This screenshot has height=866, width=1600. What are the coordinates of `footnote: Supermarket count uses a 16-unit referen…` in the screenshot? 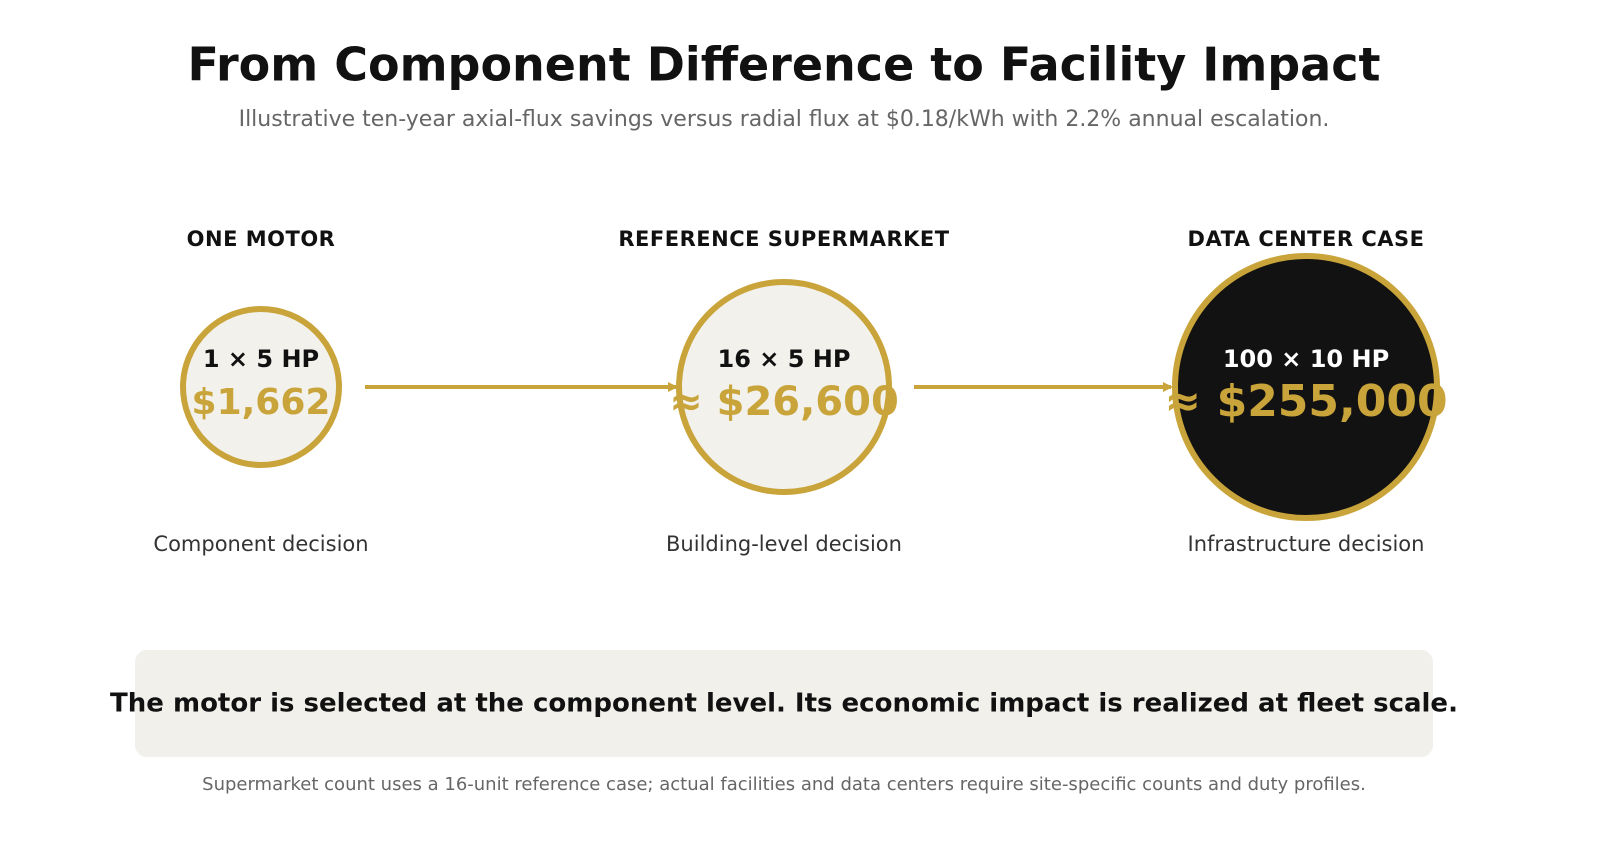 It's located at (784, 784).